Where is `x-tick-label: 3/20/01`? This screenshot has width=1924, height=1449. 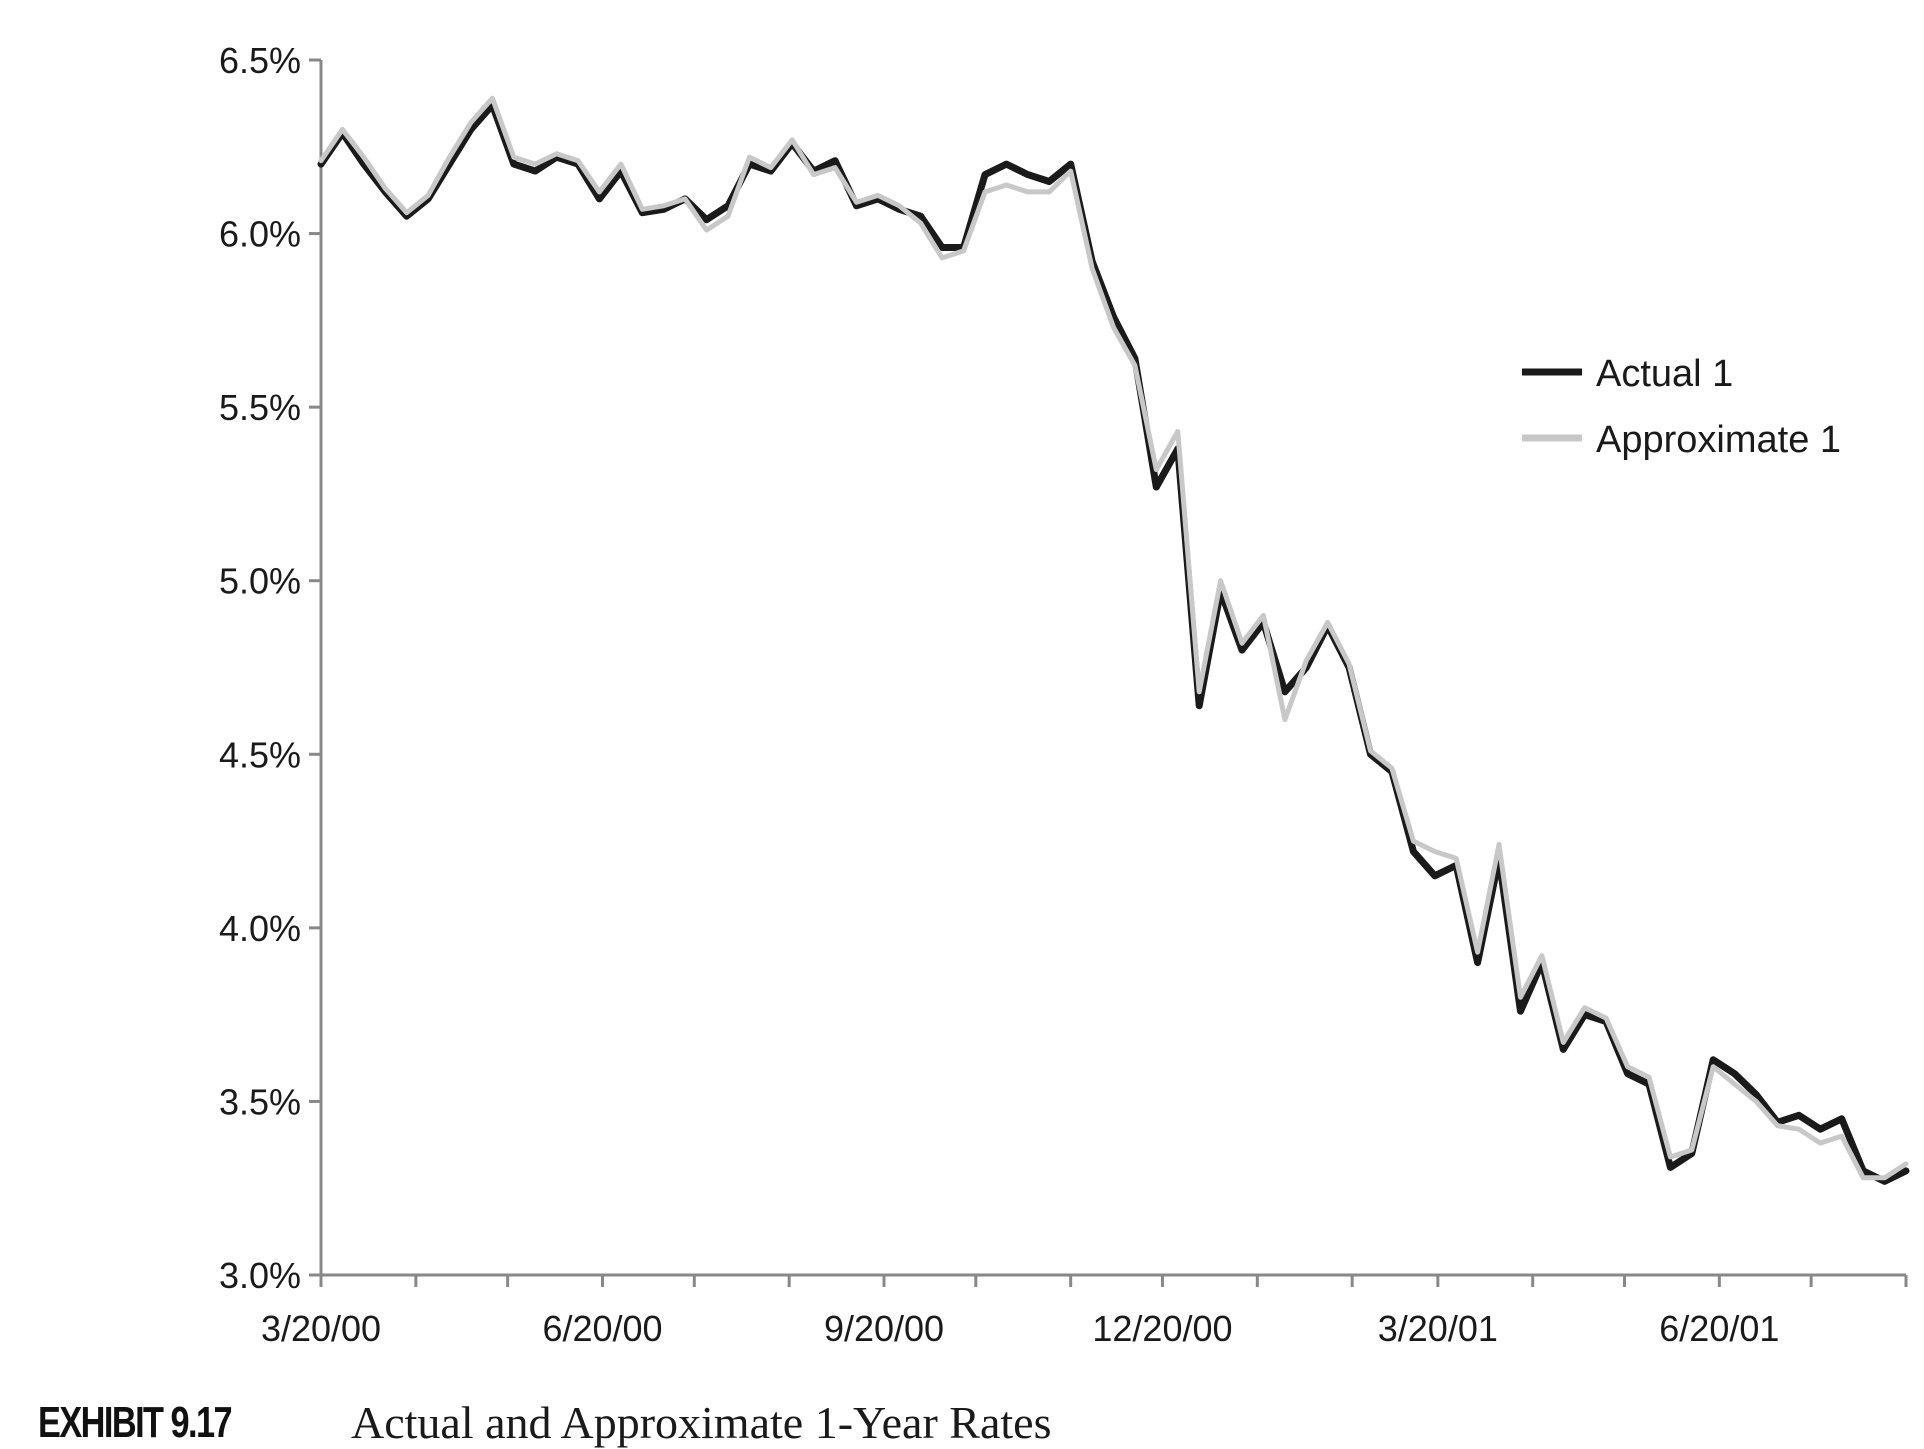 x-tick-label: 3/20/01 is located at coordinates (1438, 1328).